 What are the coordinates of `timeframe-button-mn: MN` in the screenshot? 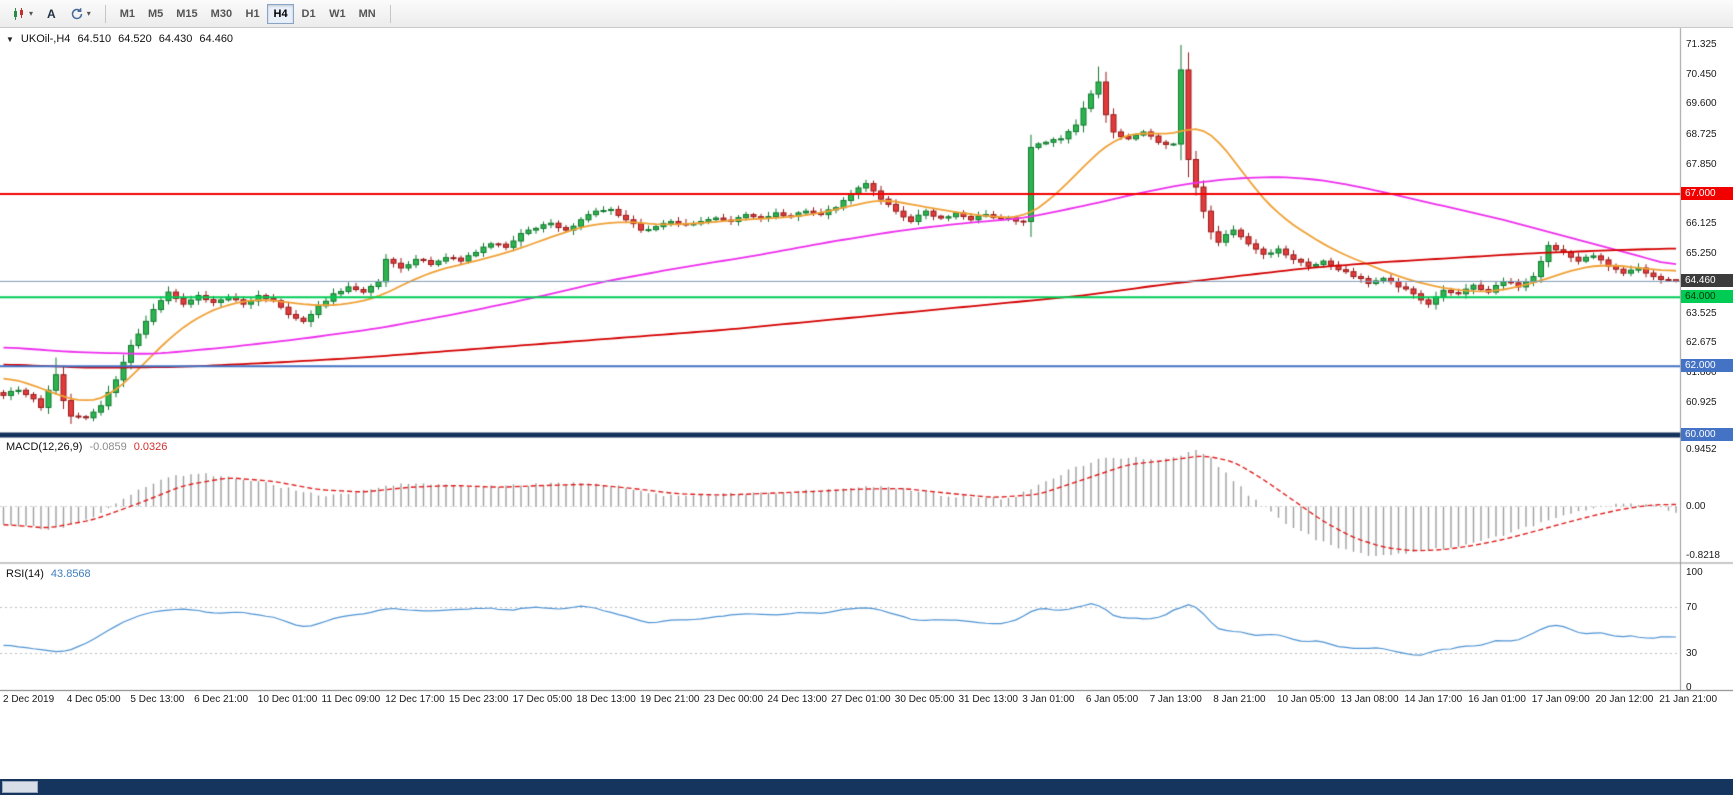 It's located at (367, 14).